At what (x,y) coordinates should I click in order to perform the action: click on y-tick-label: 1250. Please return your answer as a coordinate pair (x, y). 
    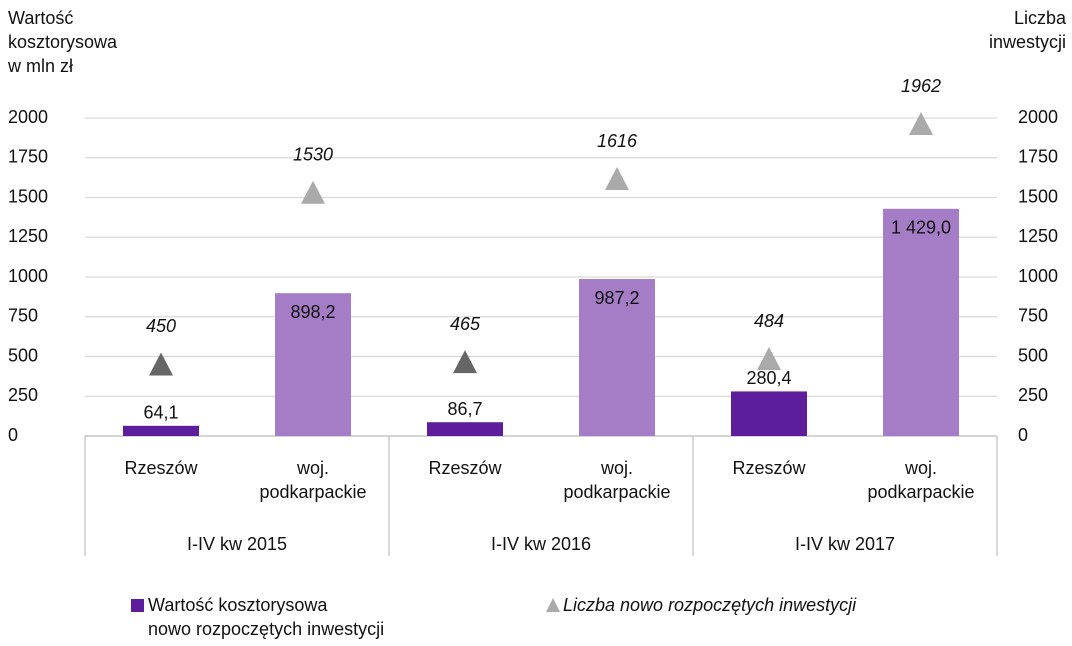
    Looking at the image, I should click on (28, 236).